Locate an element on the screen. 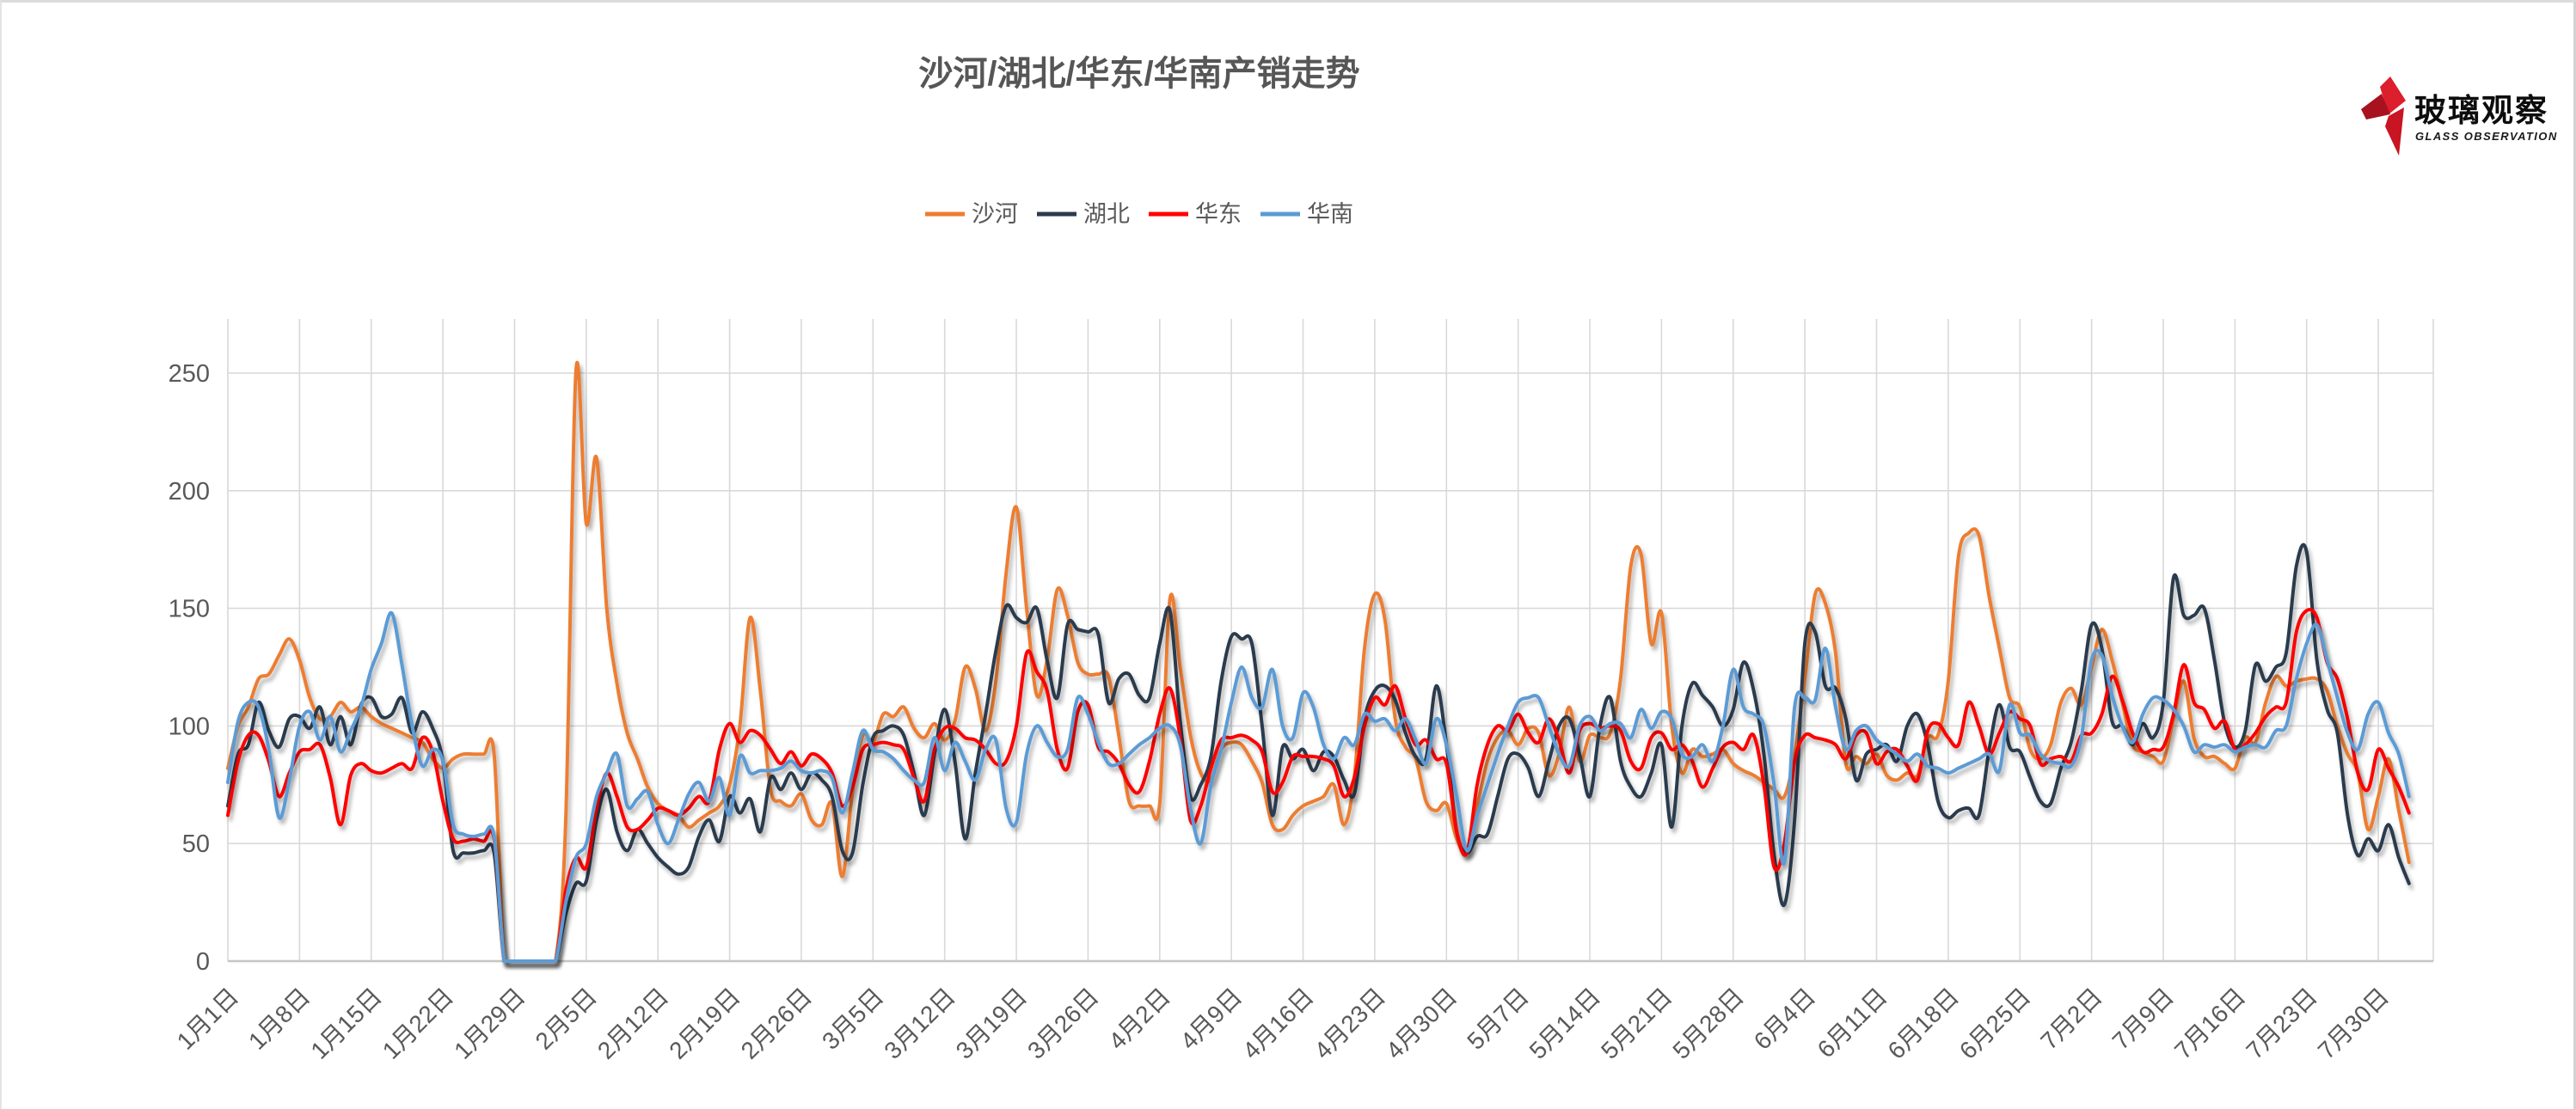  logo-title: 玻璃观察 is located at coordinates (2481, 110).